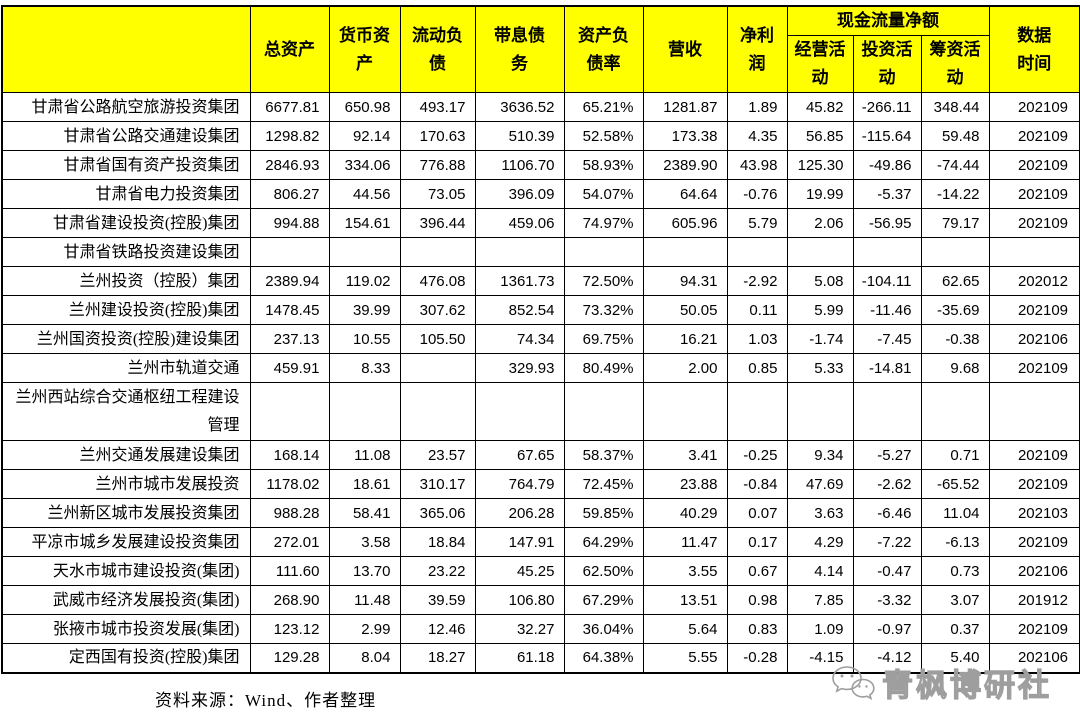 The height and width of the screenshot is (728, 1080). I want to click on value-cell: 237.13, so click(289, 339).